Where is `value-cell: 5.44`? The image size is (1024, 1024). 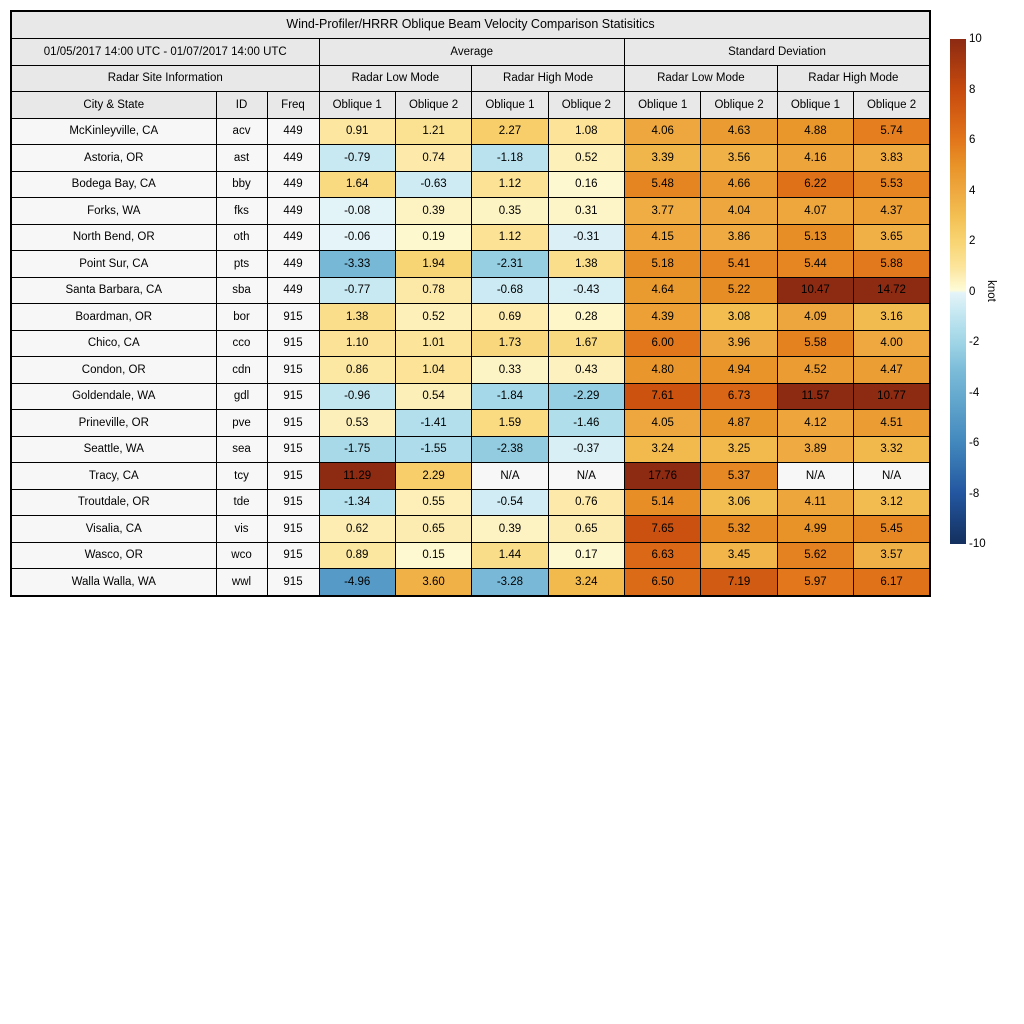
value-cell: 5.44 is located at coordinates (815, 264).